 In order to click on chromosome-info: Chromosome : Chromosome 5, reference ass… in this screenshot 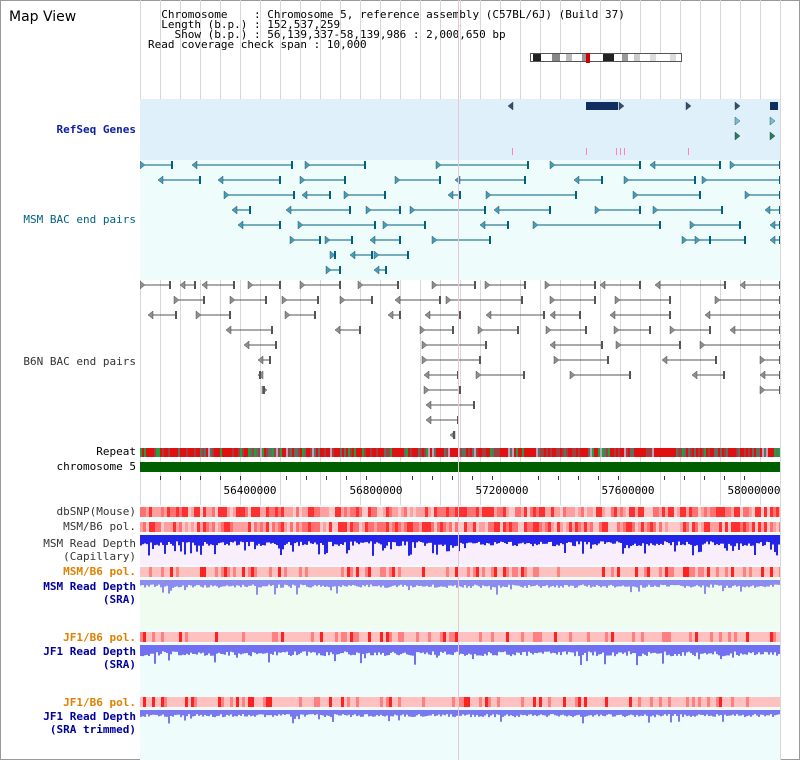, I will do `click(386, 29)`.